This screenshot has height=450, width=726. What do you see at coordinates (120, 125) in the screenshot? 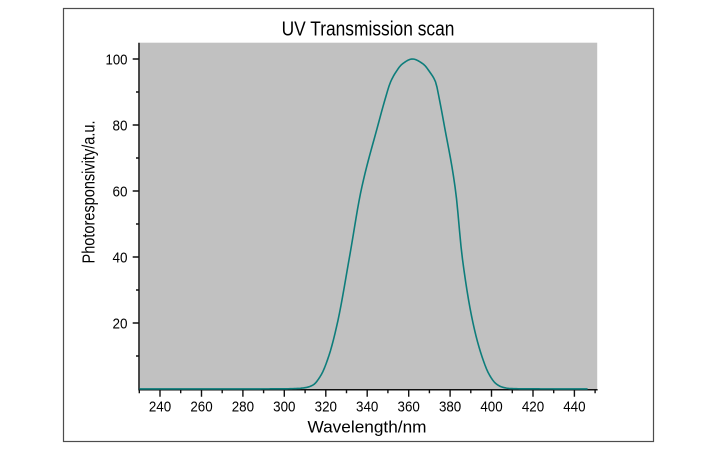
I see `svg-text: 80` at bounding box center [120, 125].